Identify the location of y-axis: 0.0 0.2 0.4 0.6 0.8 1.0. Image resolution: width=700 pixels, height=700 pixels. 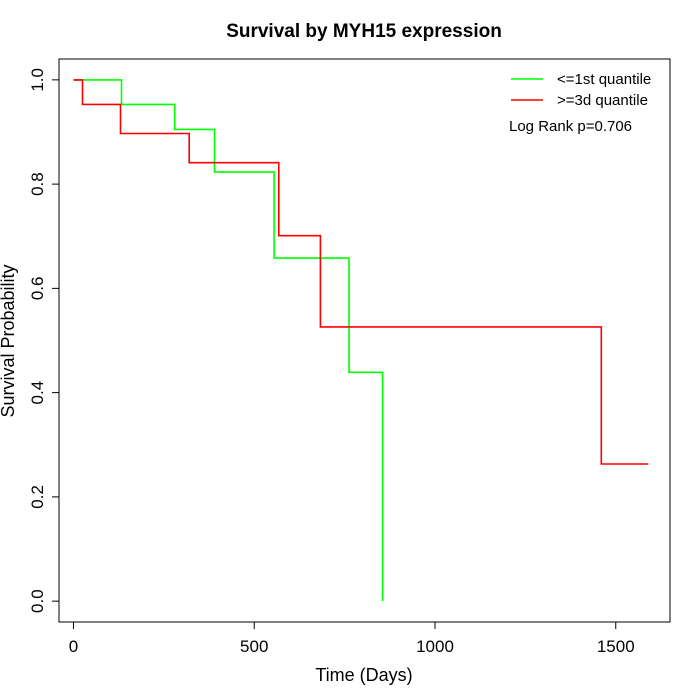
(44, 340).